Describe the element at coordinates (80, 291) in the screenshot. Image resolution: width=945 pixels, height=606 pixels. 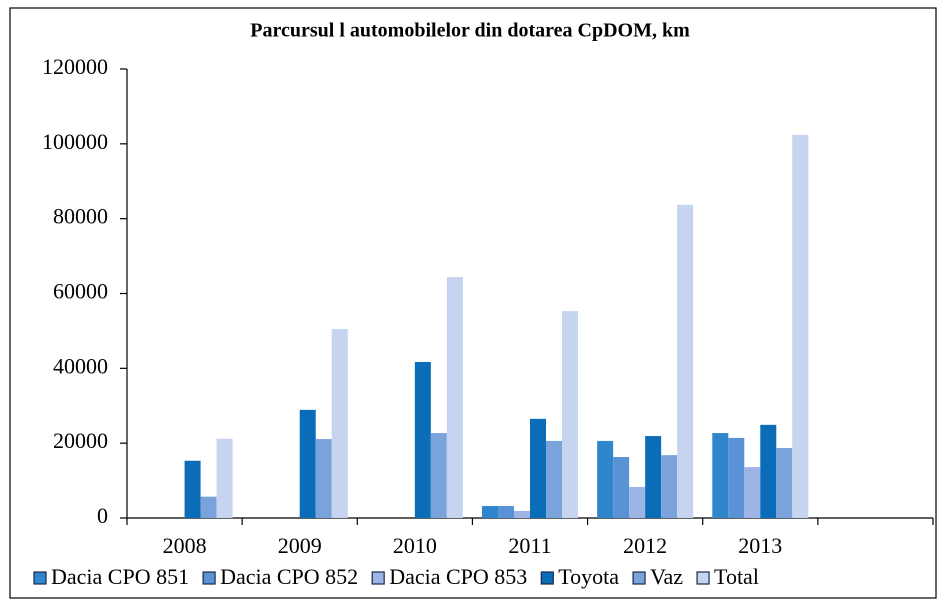
I see `y-tick-label: 60000` at that location.